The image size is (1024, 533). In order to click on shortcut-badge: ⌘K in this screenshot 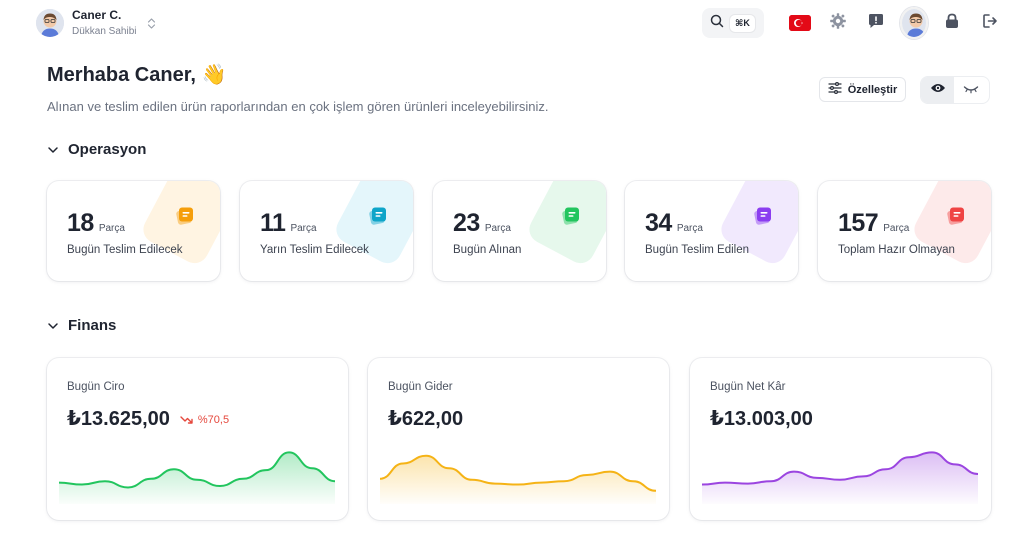, I will do `click(742, 23)`.